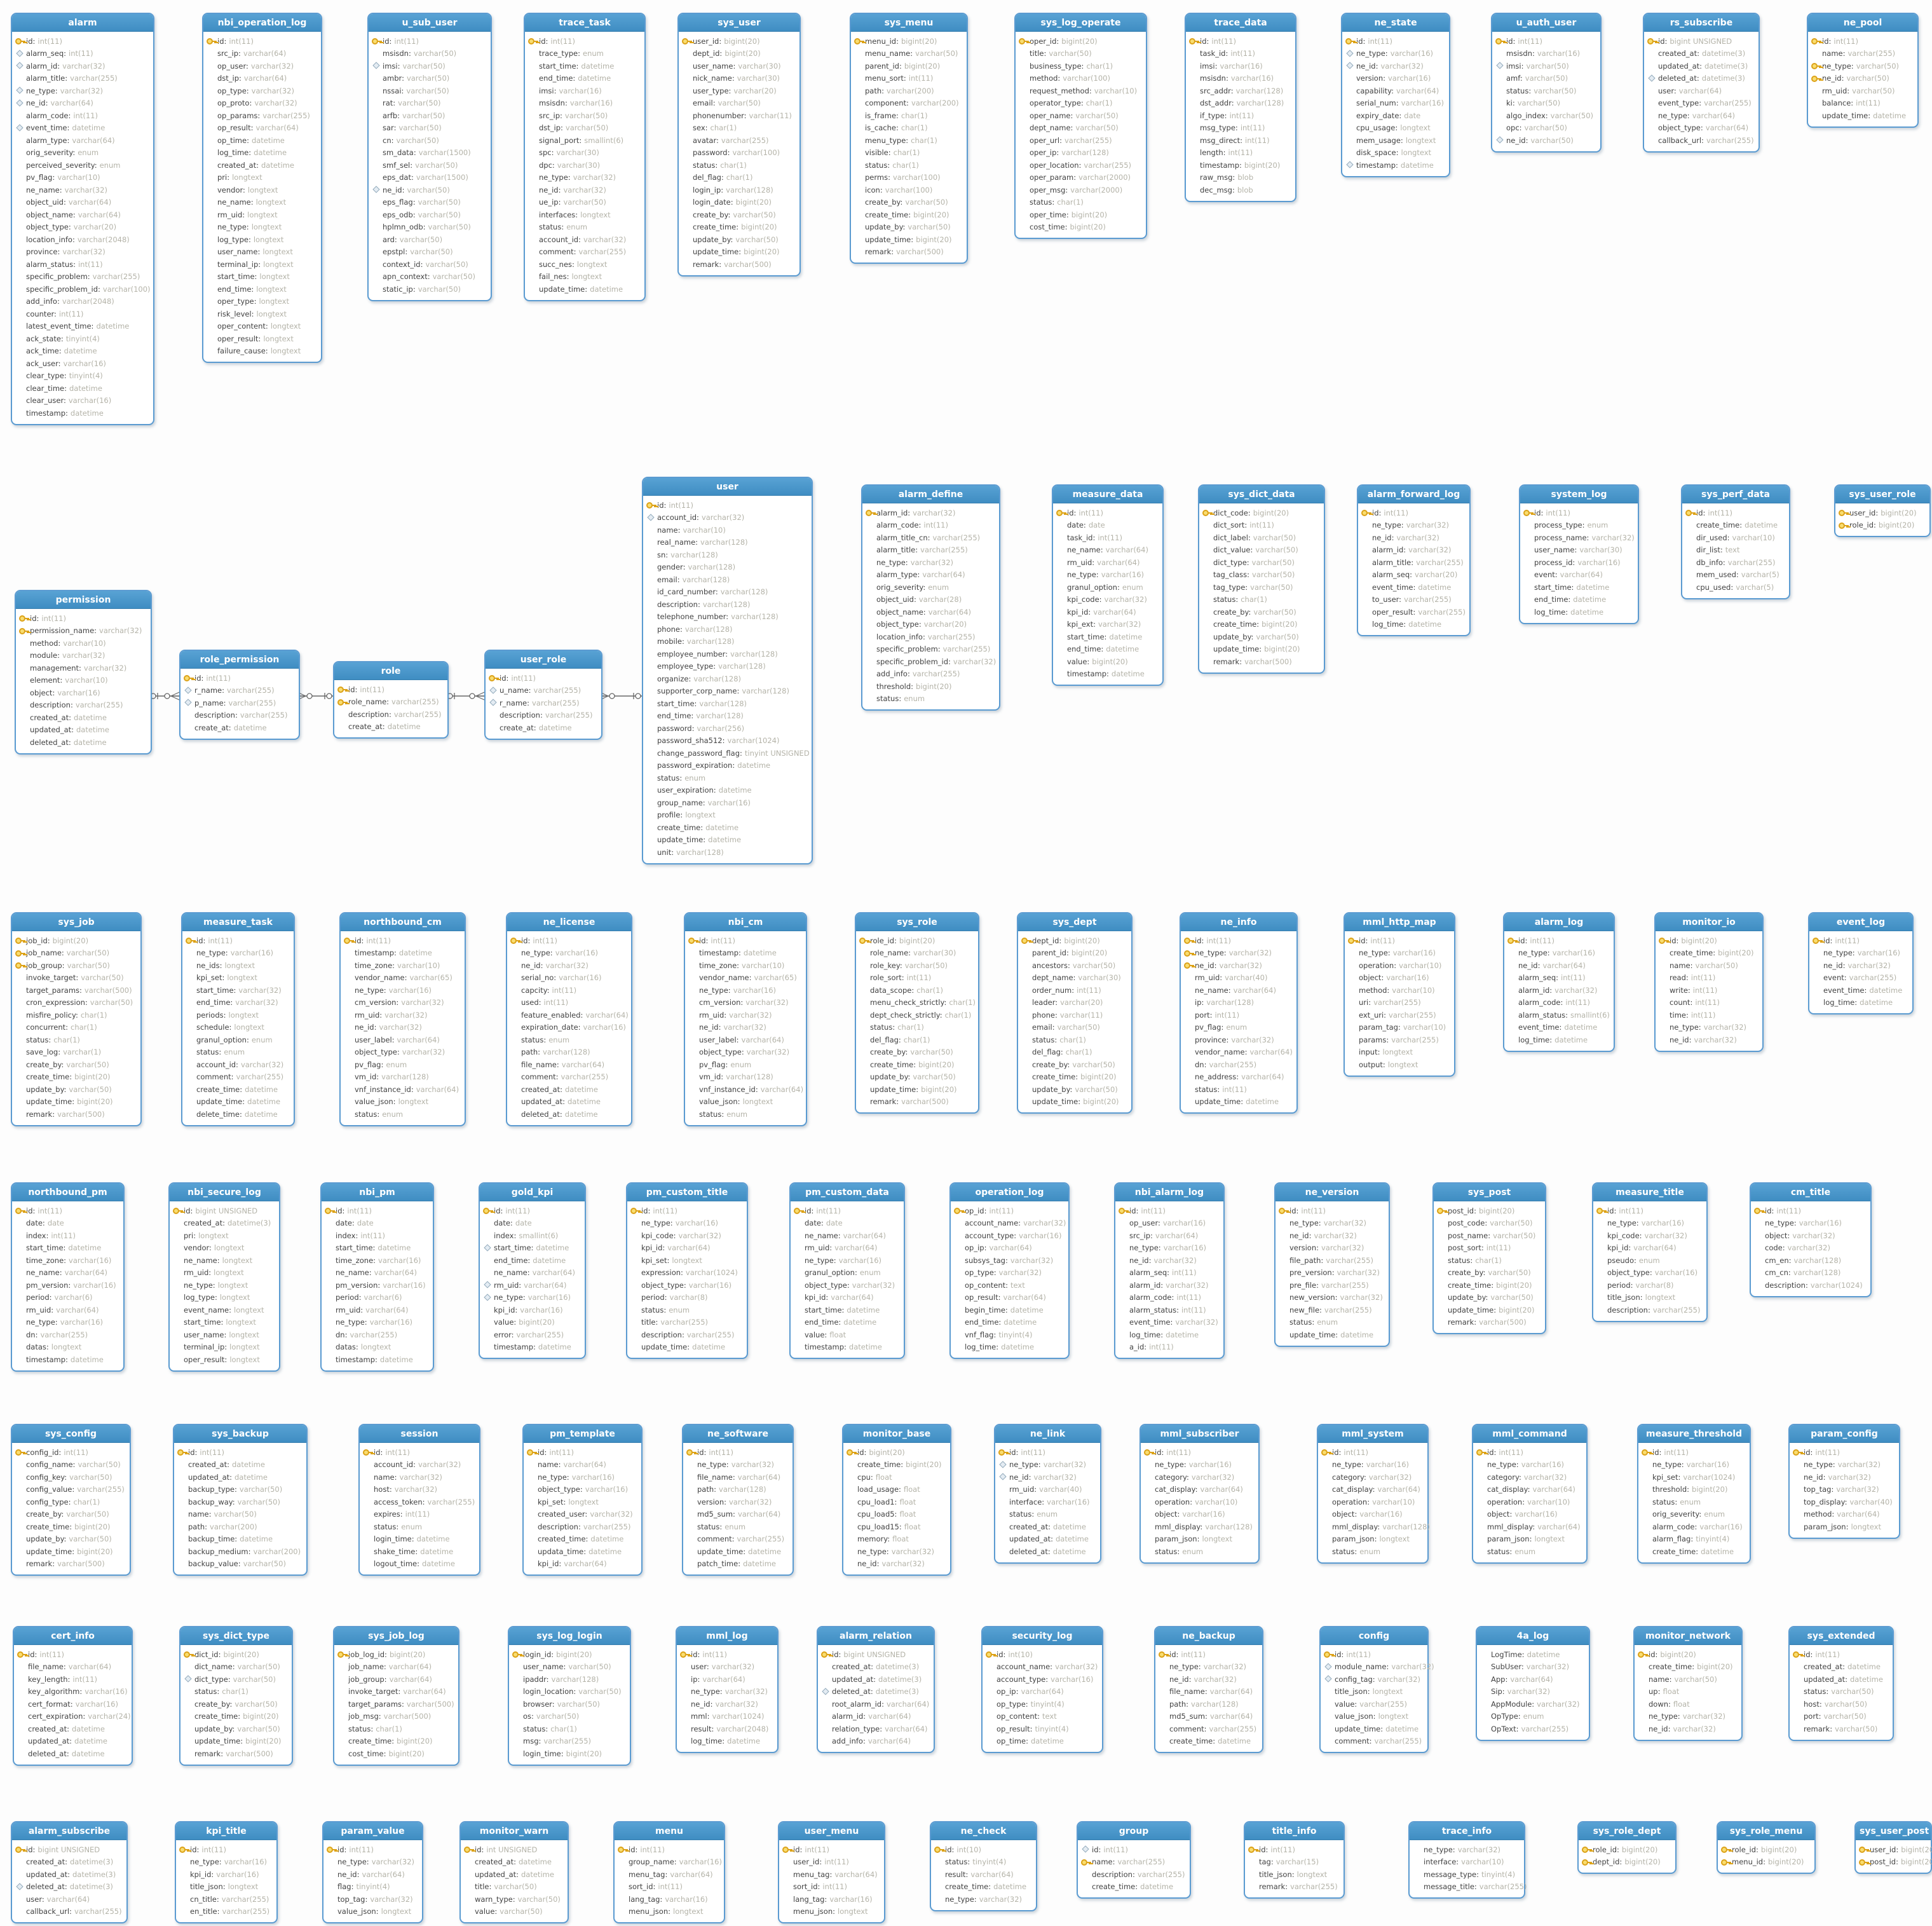 Image resolution: width=1932 pixels, height=1926 pixels. Describe the element at coordinates (569, 1636) in the screenshot. I see `table-header: sys_log_login` at that location.